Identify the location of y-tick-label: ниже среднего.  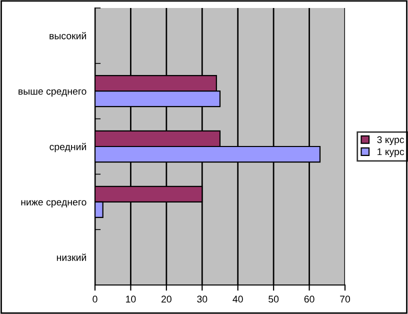
(53, 204).